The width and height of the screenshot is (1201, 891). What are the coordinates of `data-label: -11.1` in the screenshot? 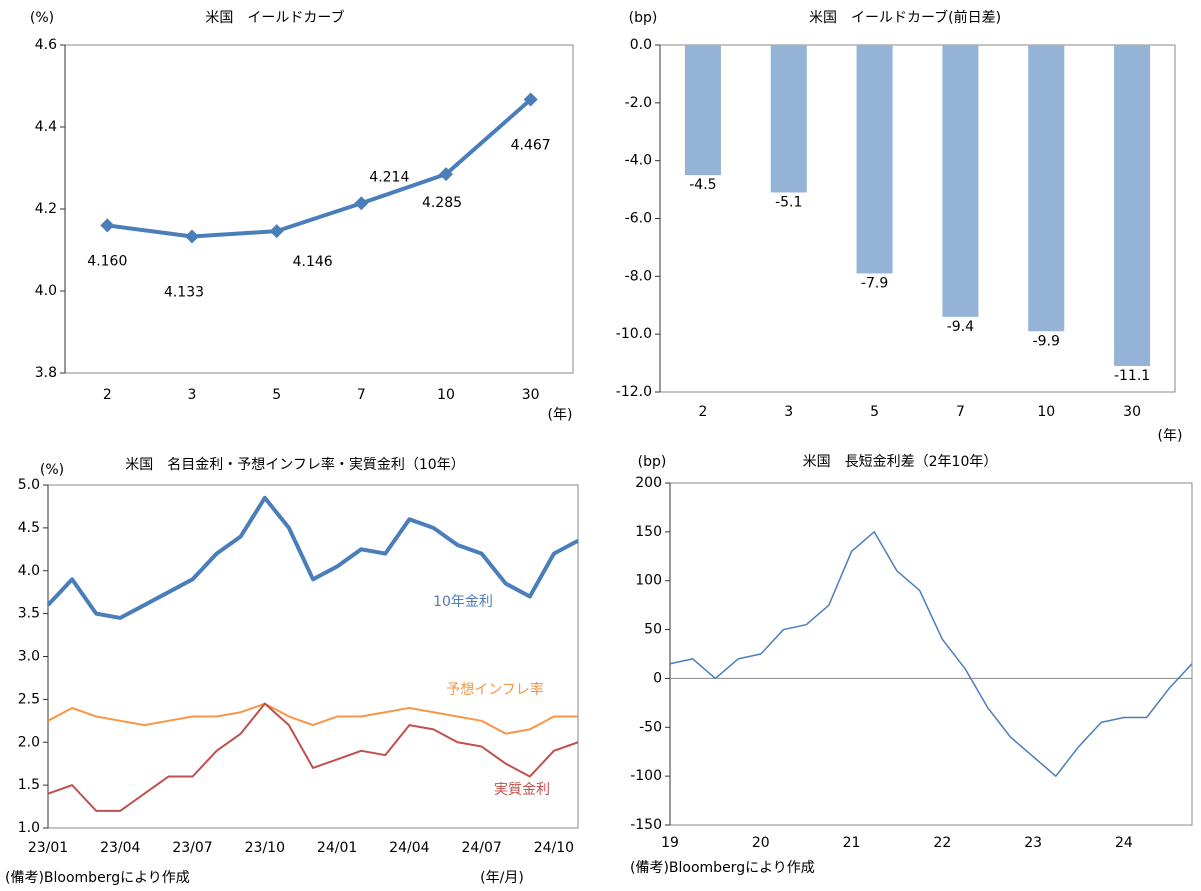 It's located at (1132, 376).